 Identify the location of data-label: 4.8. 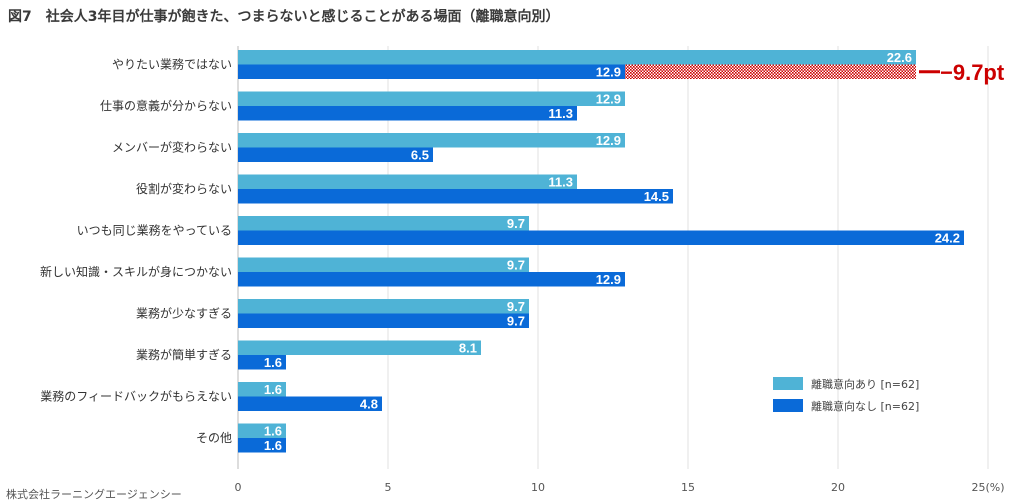
(369, 404).